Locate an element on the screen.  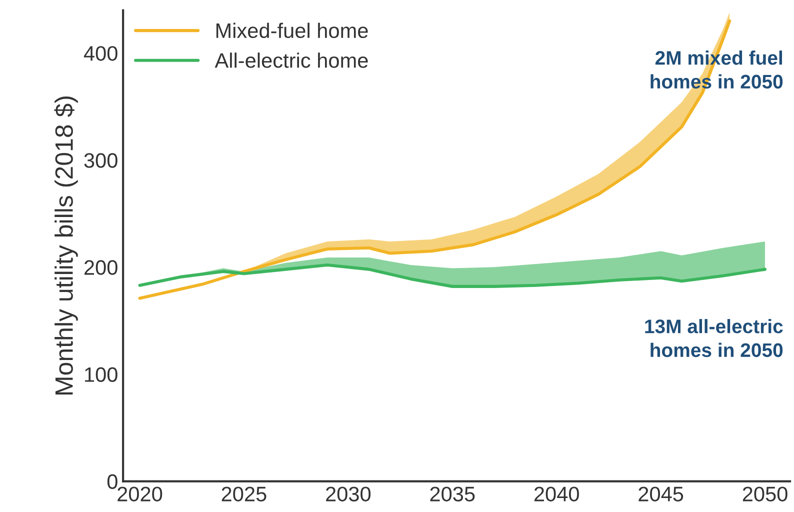
x-tick-label: 2020 is located at coordinates (140, 494).